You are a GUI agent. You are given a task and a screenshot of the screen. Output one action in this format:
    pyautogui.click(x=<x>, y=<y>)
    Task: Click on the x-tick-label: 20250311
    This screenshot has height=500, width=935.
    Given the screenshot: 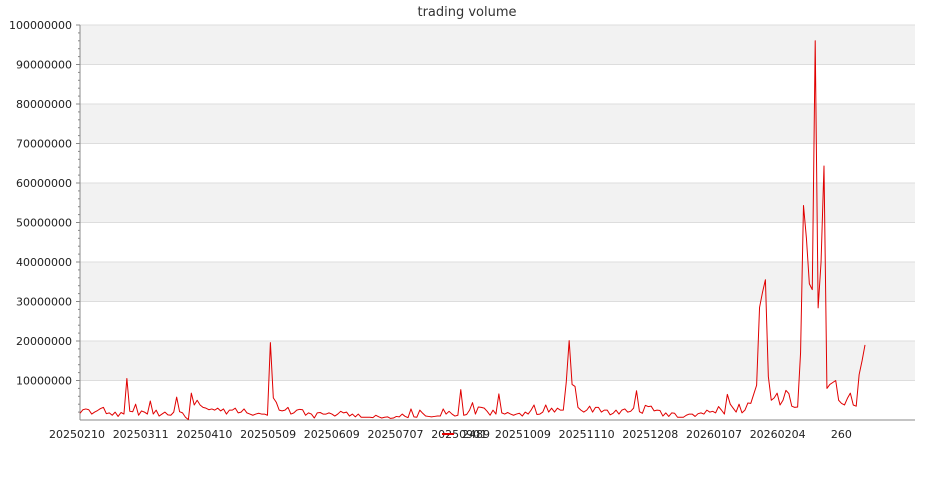 What is the action you would take?
    pyautogui.click(x=141, y=434)
    